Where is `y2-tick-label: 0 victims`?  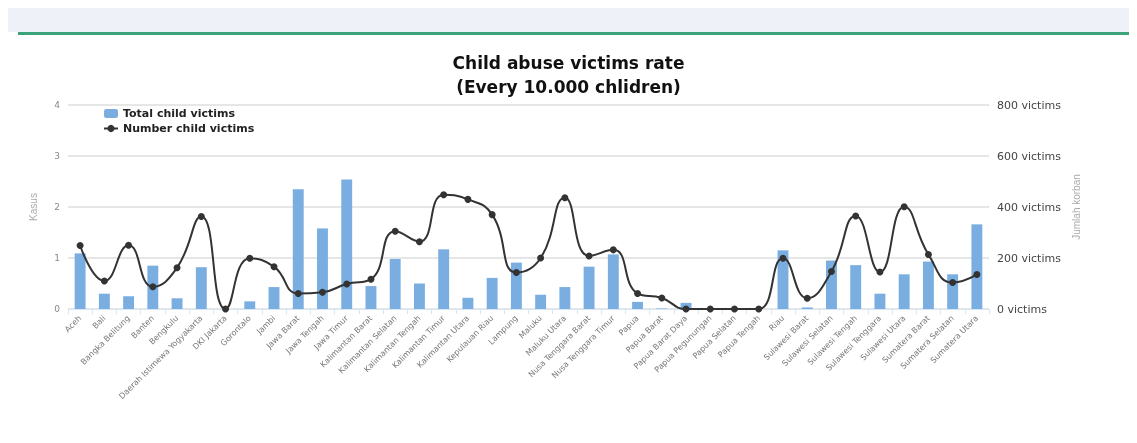 y2-tick-label: 0 victims is located at coordinates (1022, 309).